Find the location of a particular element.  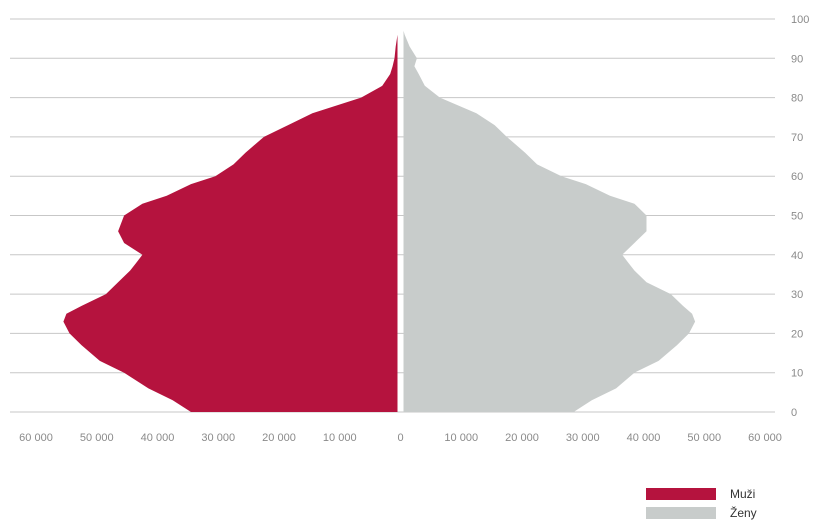

legend-label-male: Muži is located at coordinates (743, 493).